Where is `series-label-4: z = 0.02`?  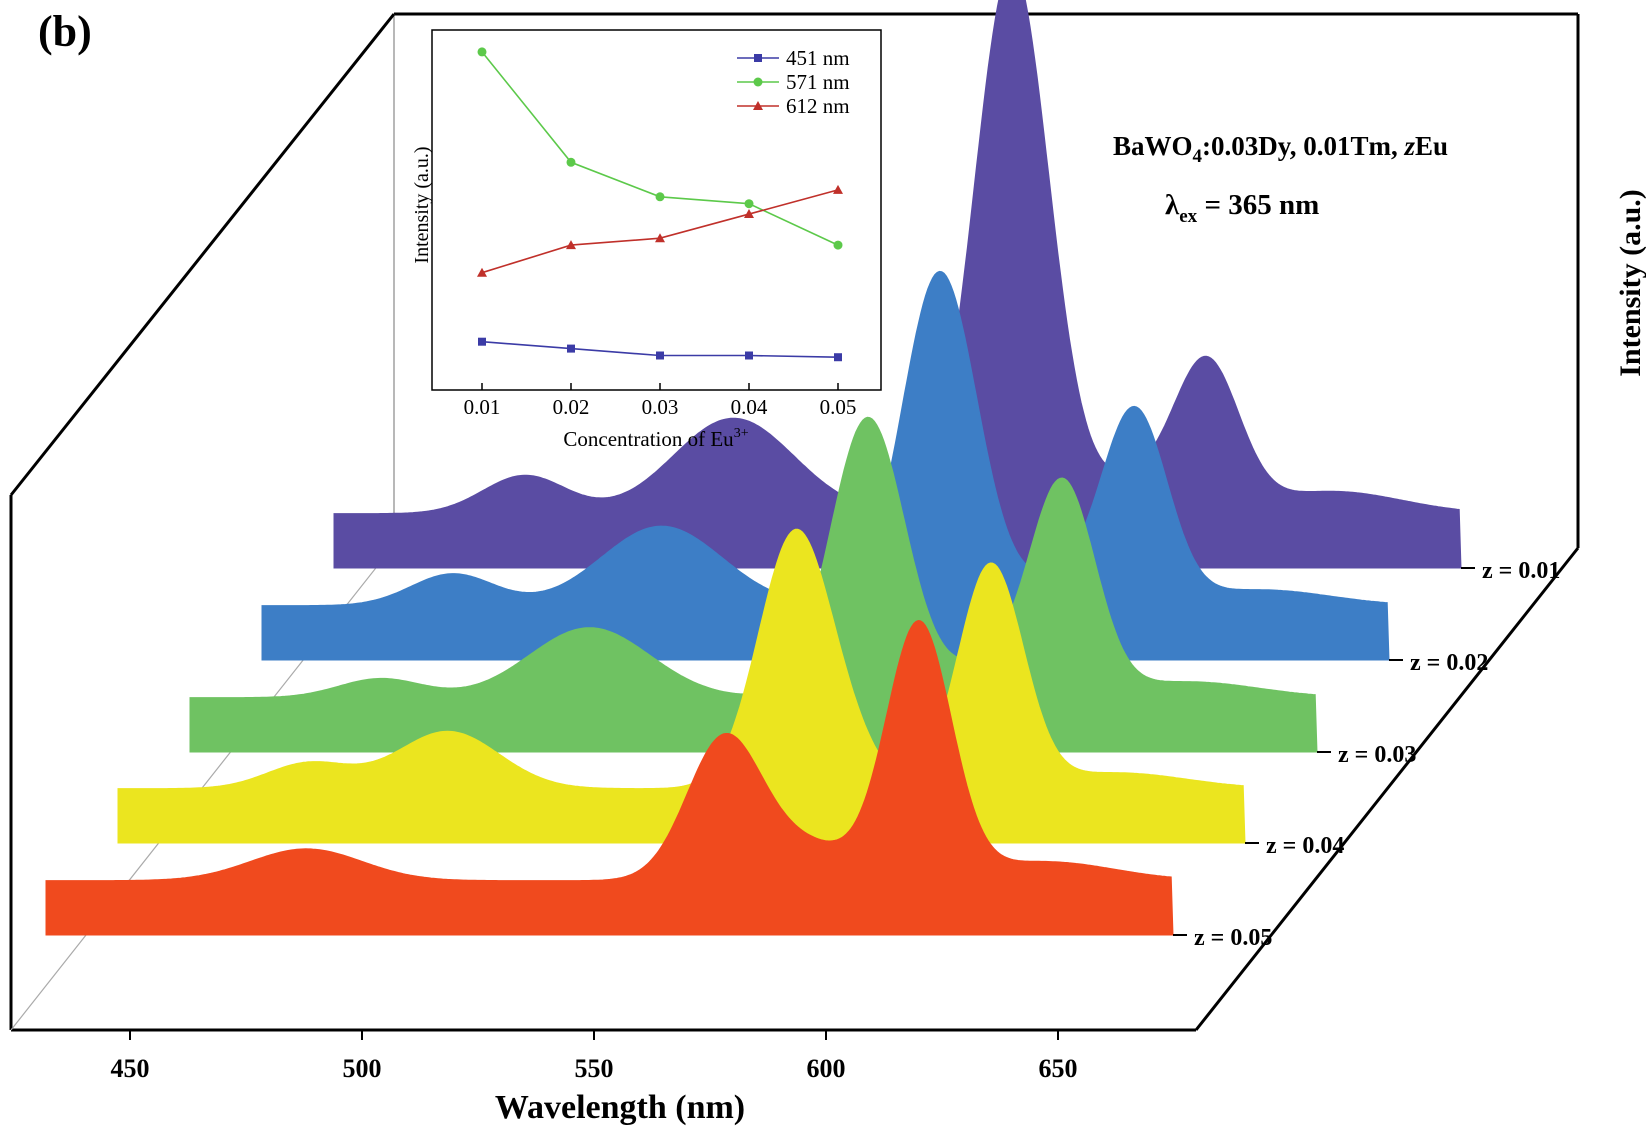 series-label-4: z = 0.02 is located at coordinates (1449, 663).